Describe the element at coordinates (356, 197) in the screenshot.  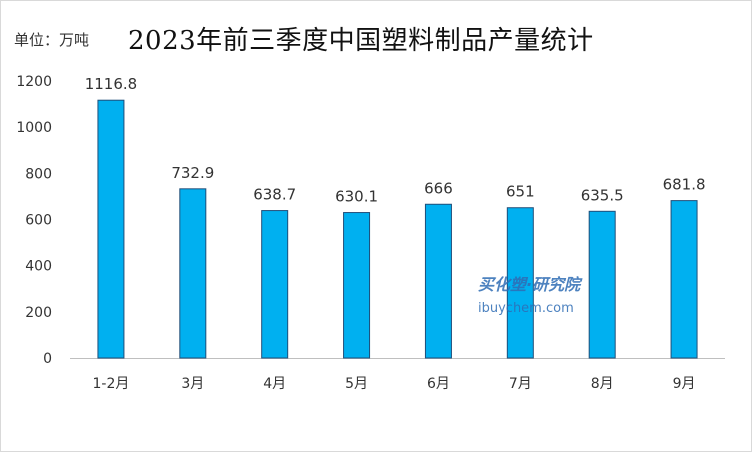
I see `data-label: 630.1` at that location.